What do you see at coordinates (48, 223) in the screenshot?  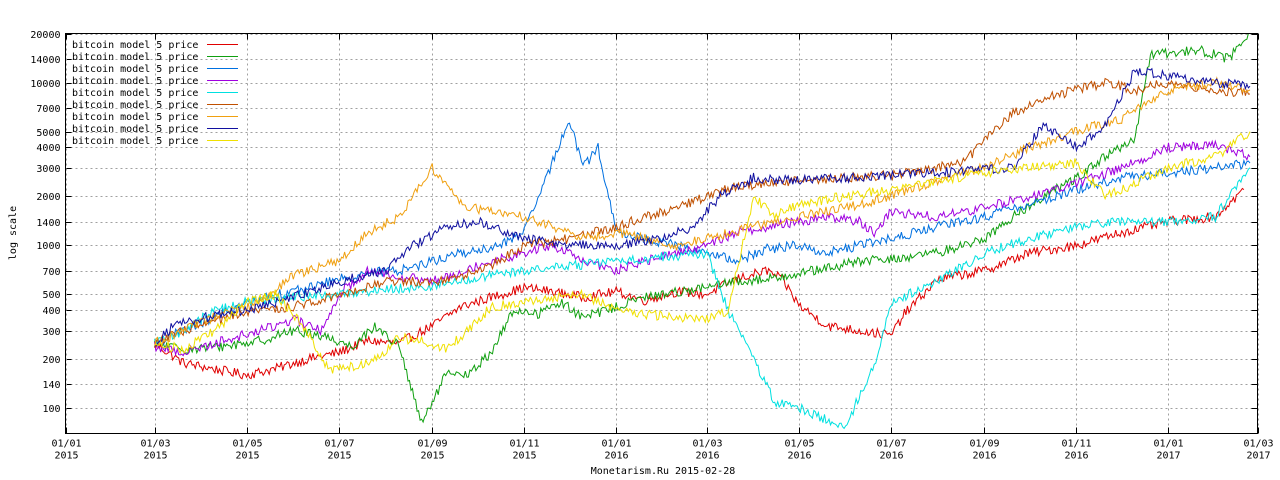 I see `y-tick-label: 1400` at bounding box center [48, 223].